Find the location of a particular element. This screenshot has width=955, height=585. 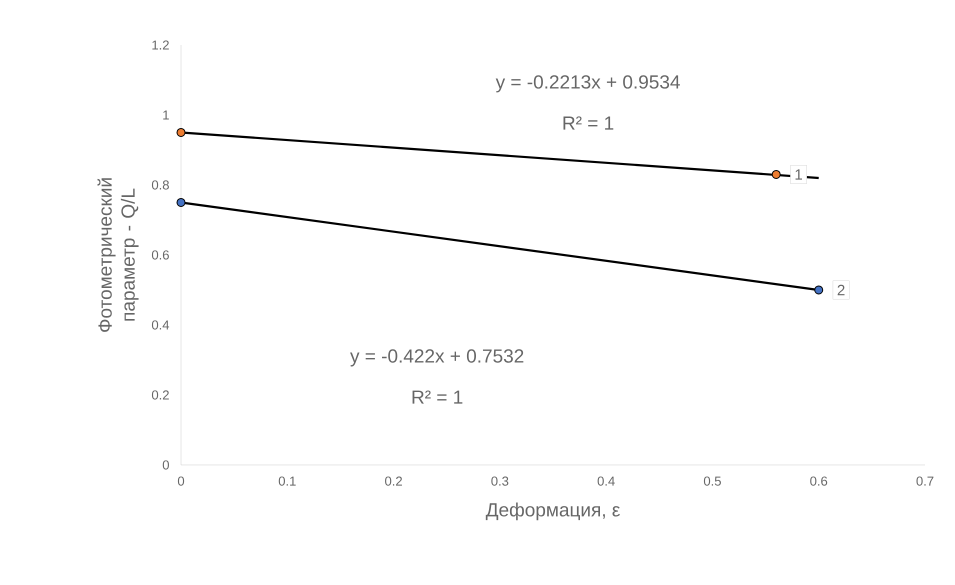

x-axis-title: Деформация, ε is located at coordinates (553, 511).